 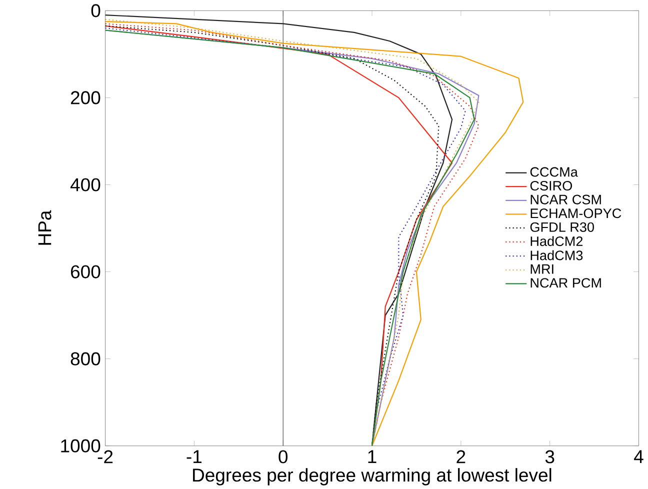 What do you see at coordinates (556, 241) in the screenshot?
I see `legend-label: HadCM2` at bounding box center [556, 241].